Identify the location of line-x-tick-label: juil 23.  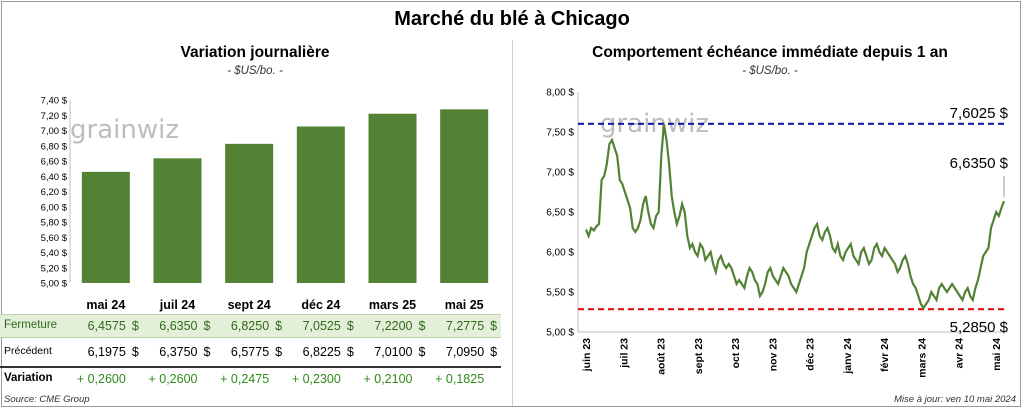
(624, 353).